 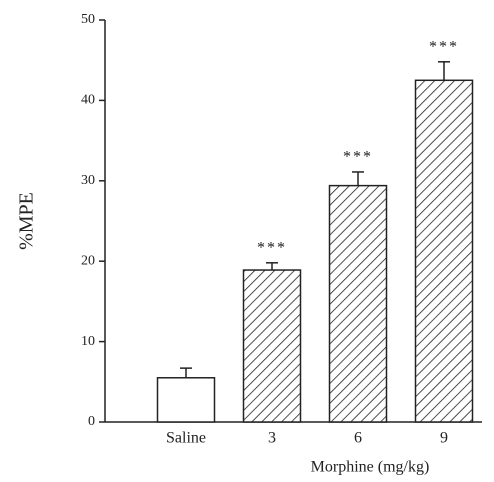 I want to click on y-tick-label: 0, so click(x=91, y=421).